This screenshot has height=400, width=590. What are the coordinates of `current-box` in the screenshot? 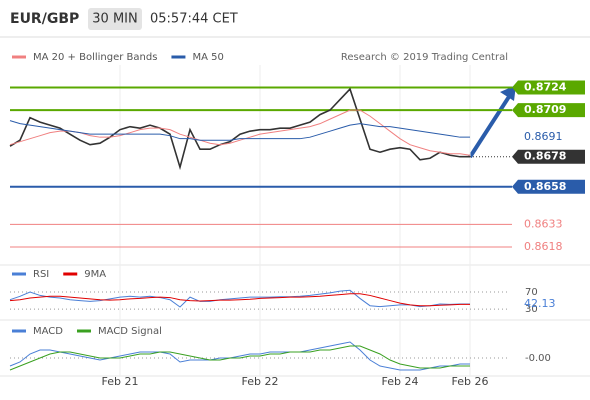 It's located at (548, 156).